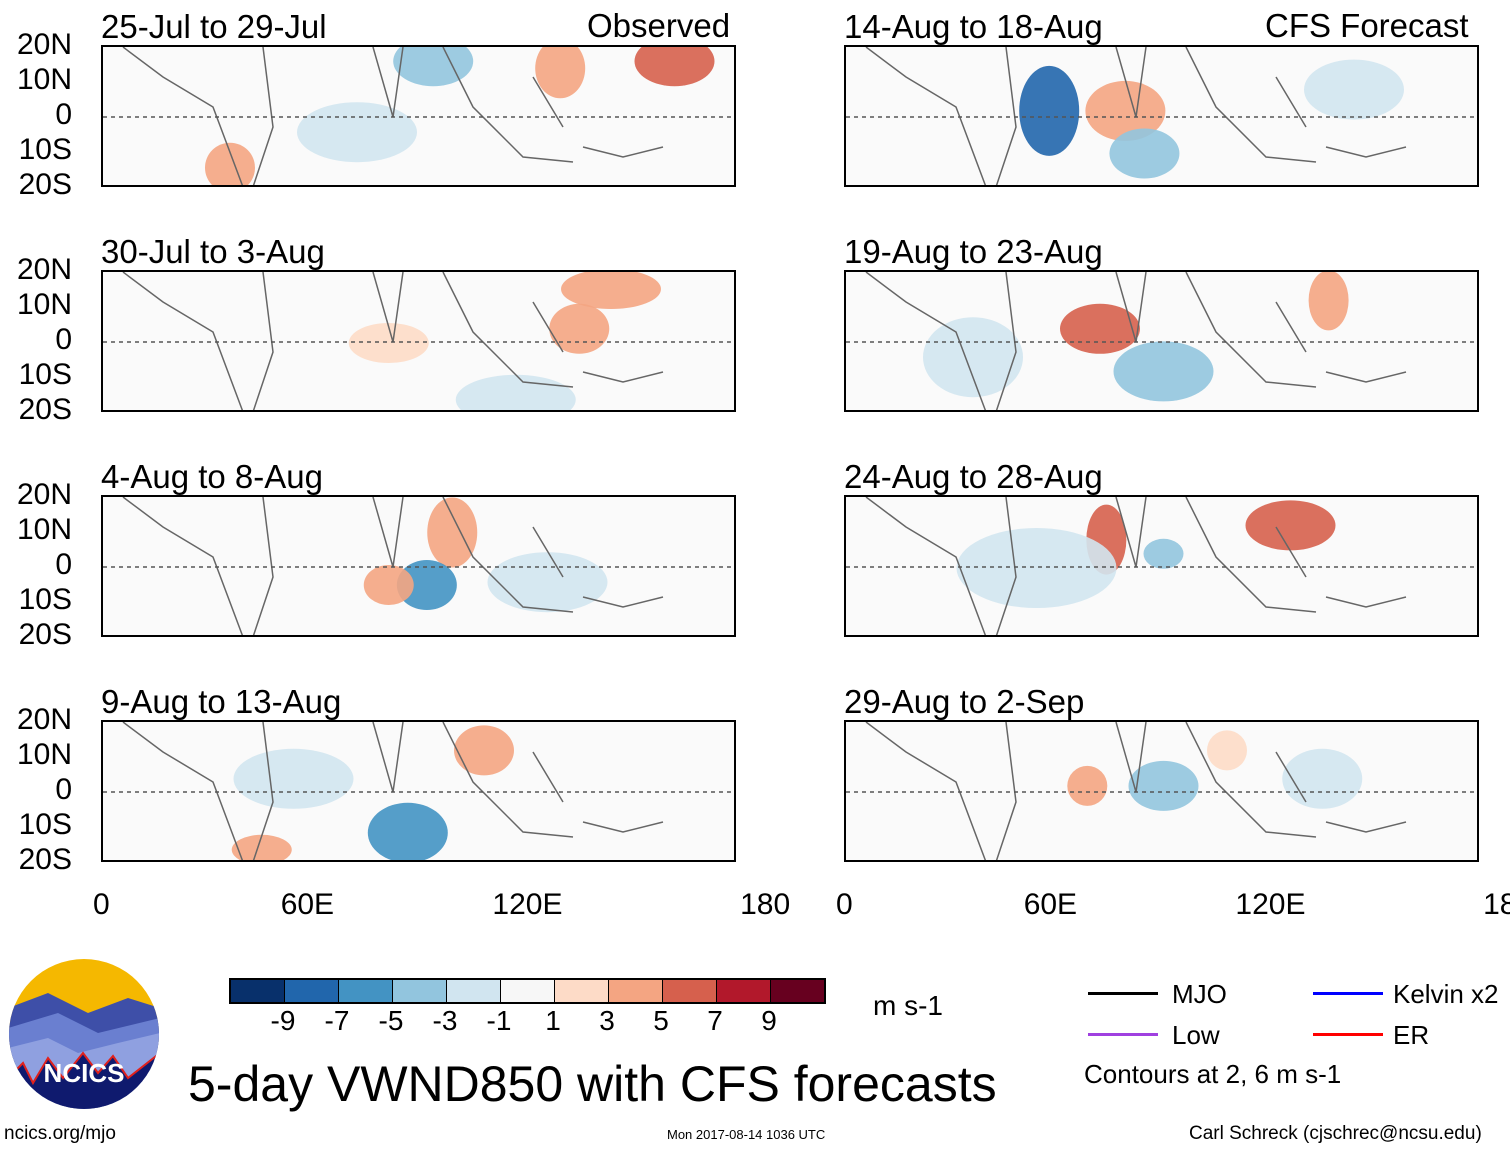 This screenshot has height=1149, width=1510. I want to click on panel-title: 30-Jul to 3-Aug, so click(213, 251).